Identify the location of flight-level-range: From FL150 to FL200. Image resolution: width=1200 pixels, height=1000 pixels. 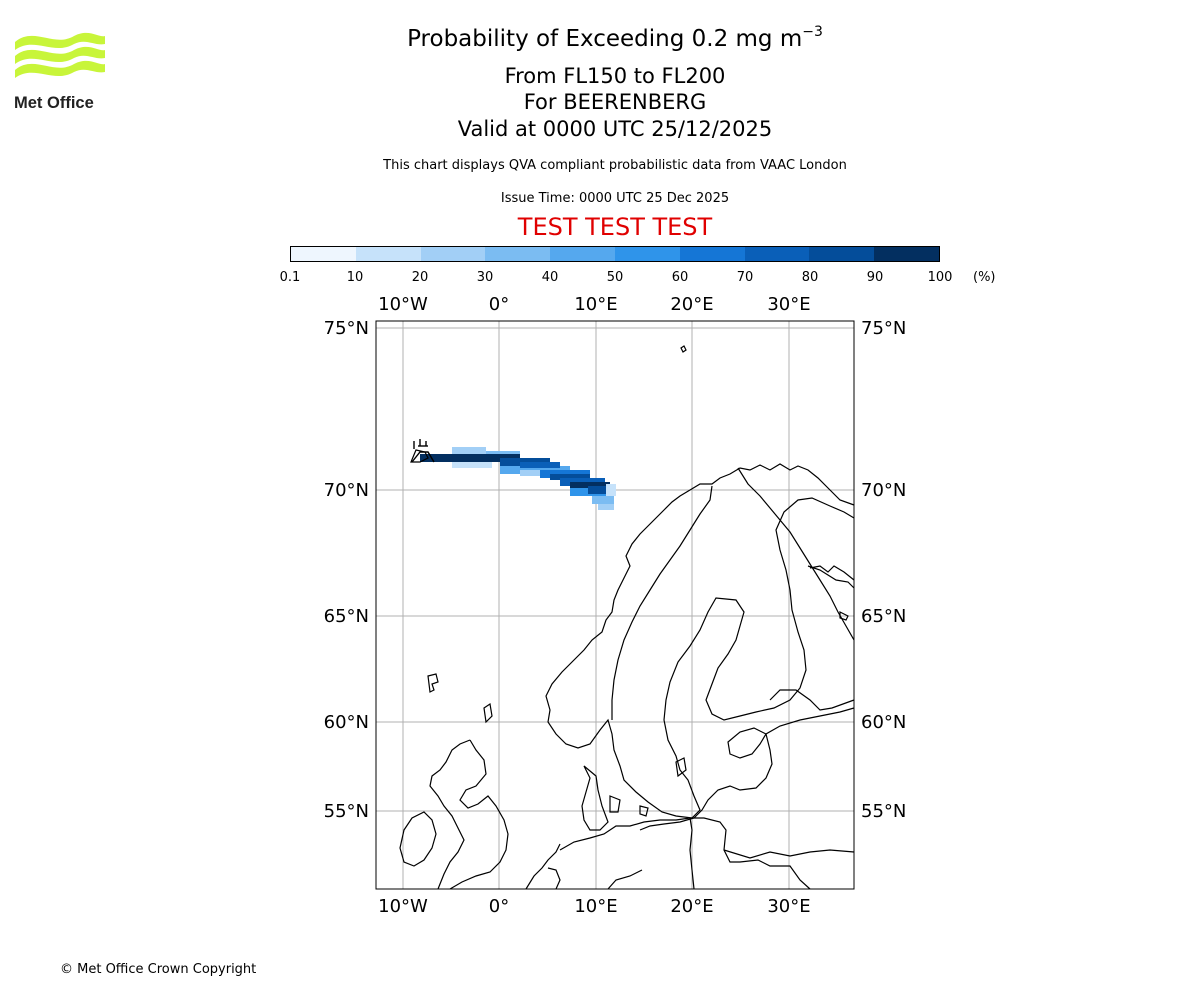
(615, 76).